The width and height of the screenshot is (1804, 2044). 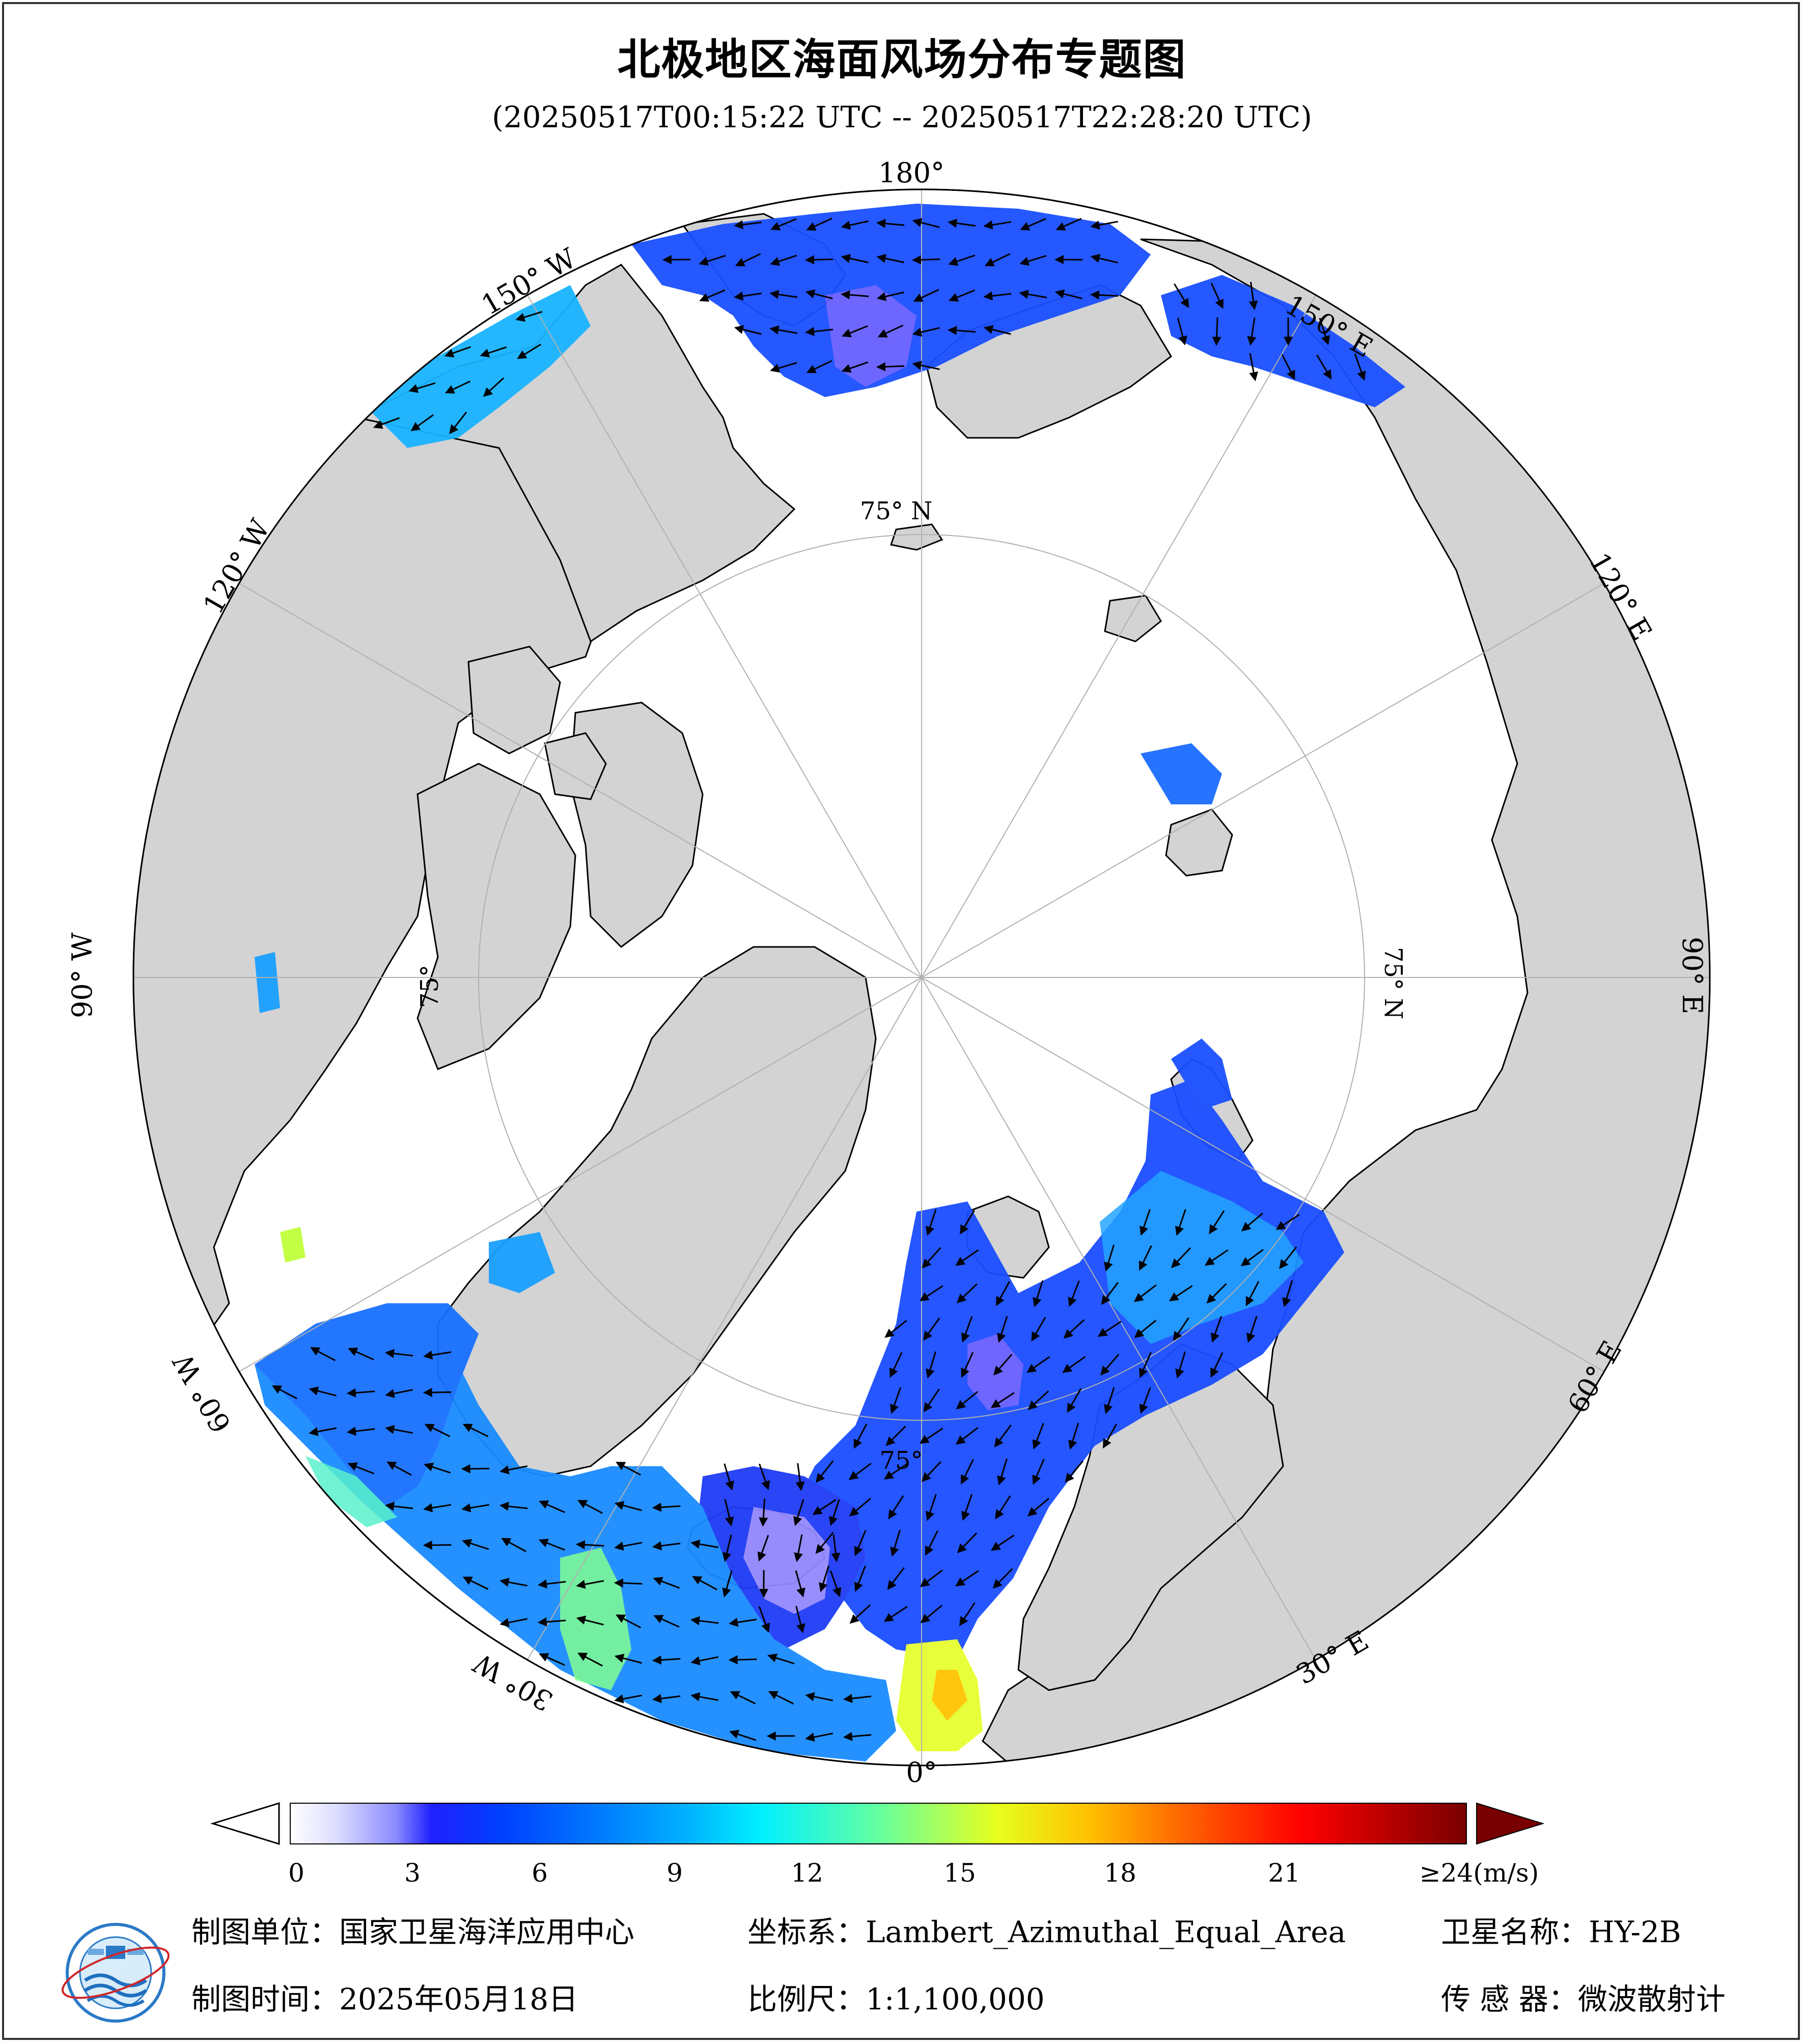 What do you see at coordinates (82, 975) in the screenshot?
I see `lon-label-90w: 90° W` at bounding box center [82, 975].